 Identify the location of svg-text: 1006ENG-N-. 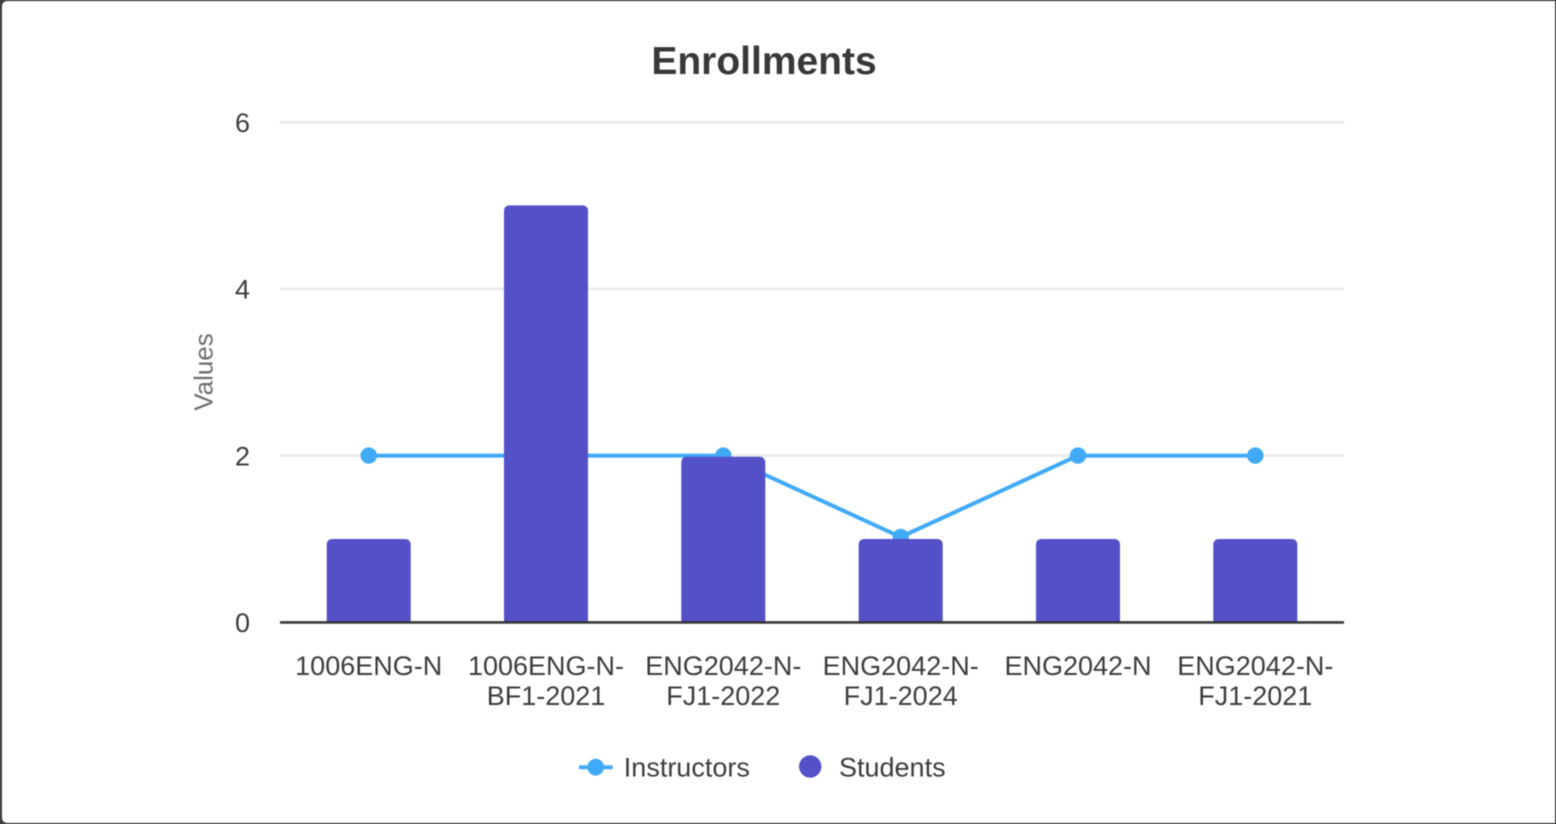
(546, 666).